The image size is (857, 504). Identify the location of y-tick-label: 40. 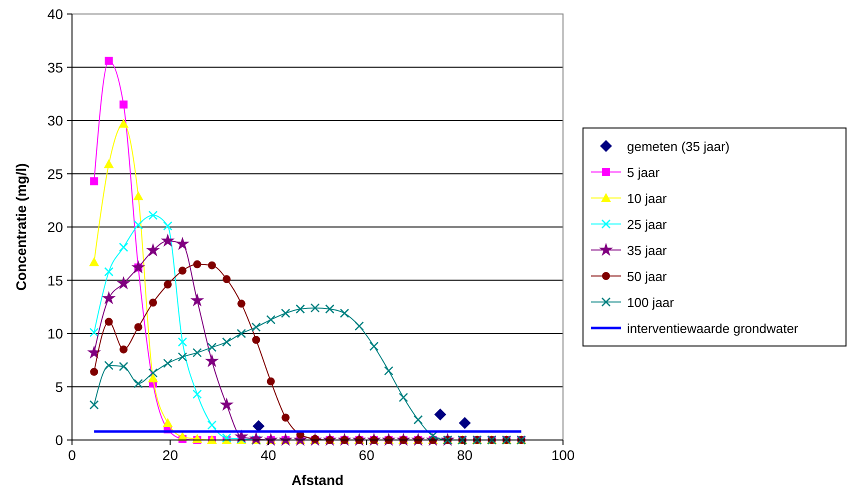
(55, 14).